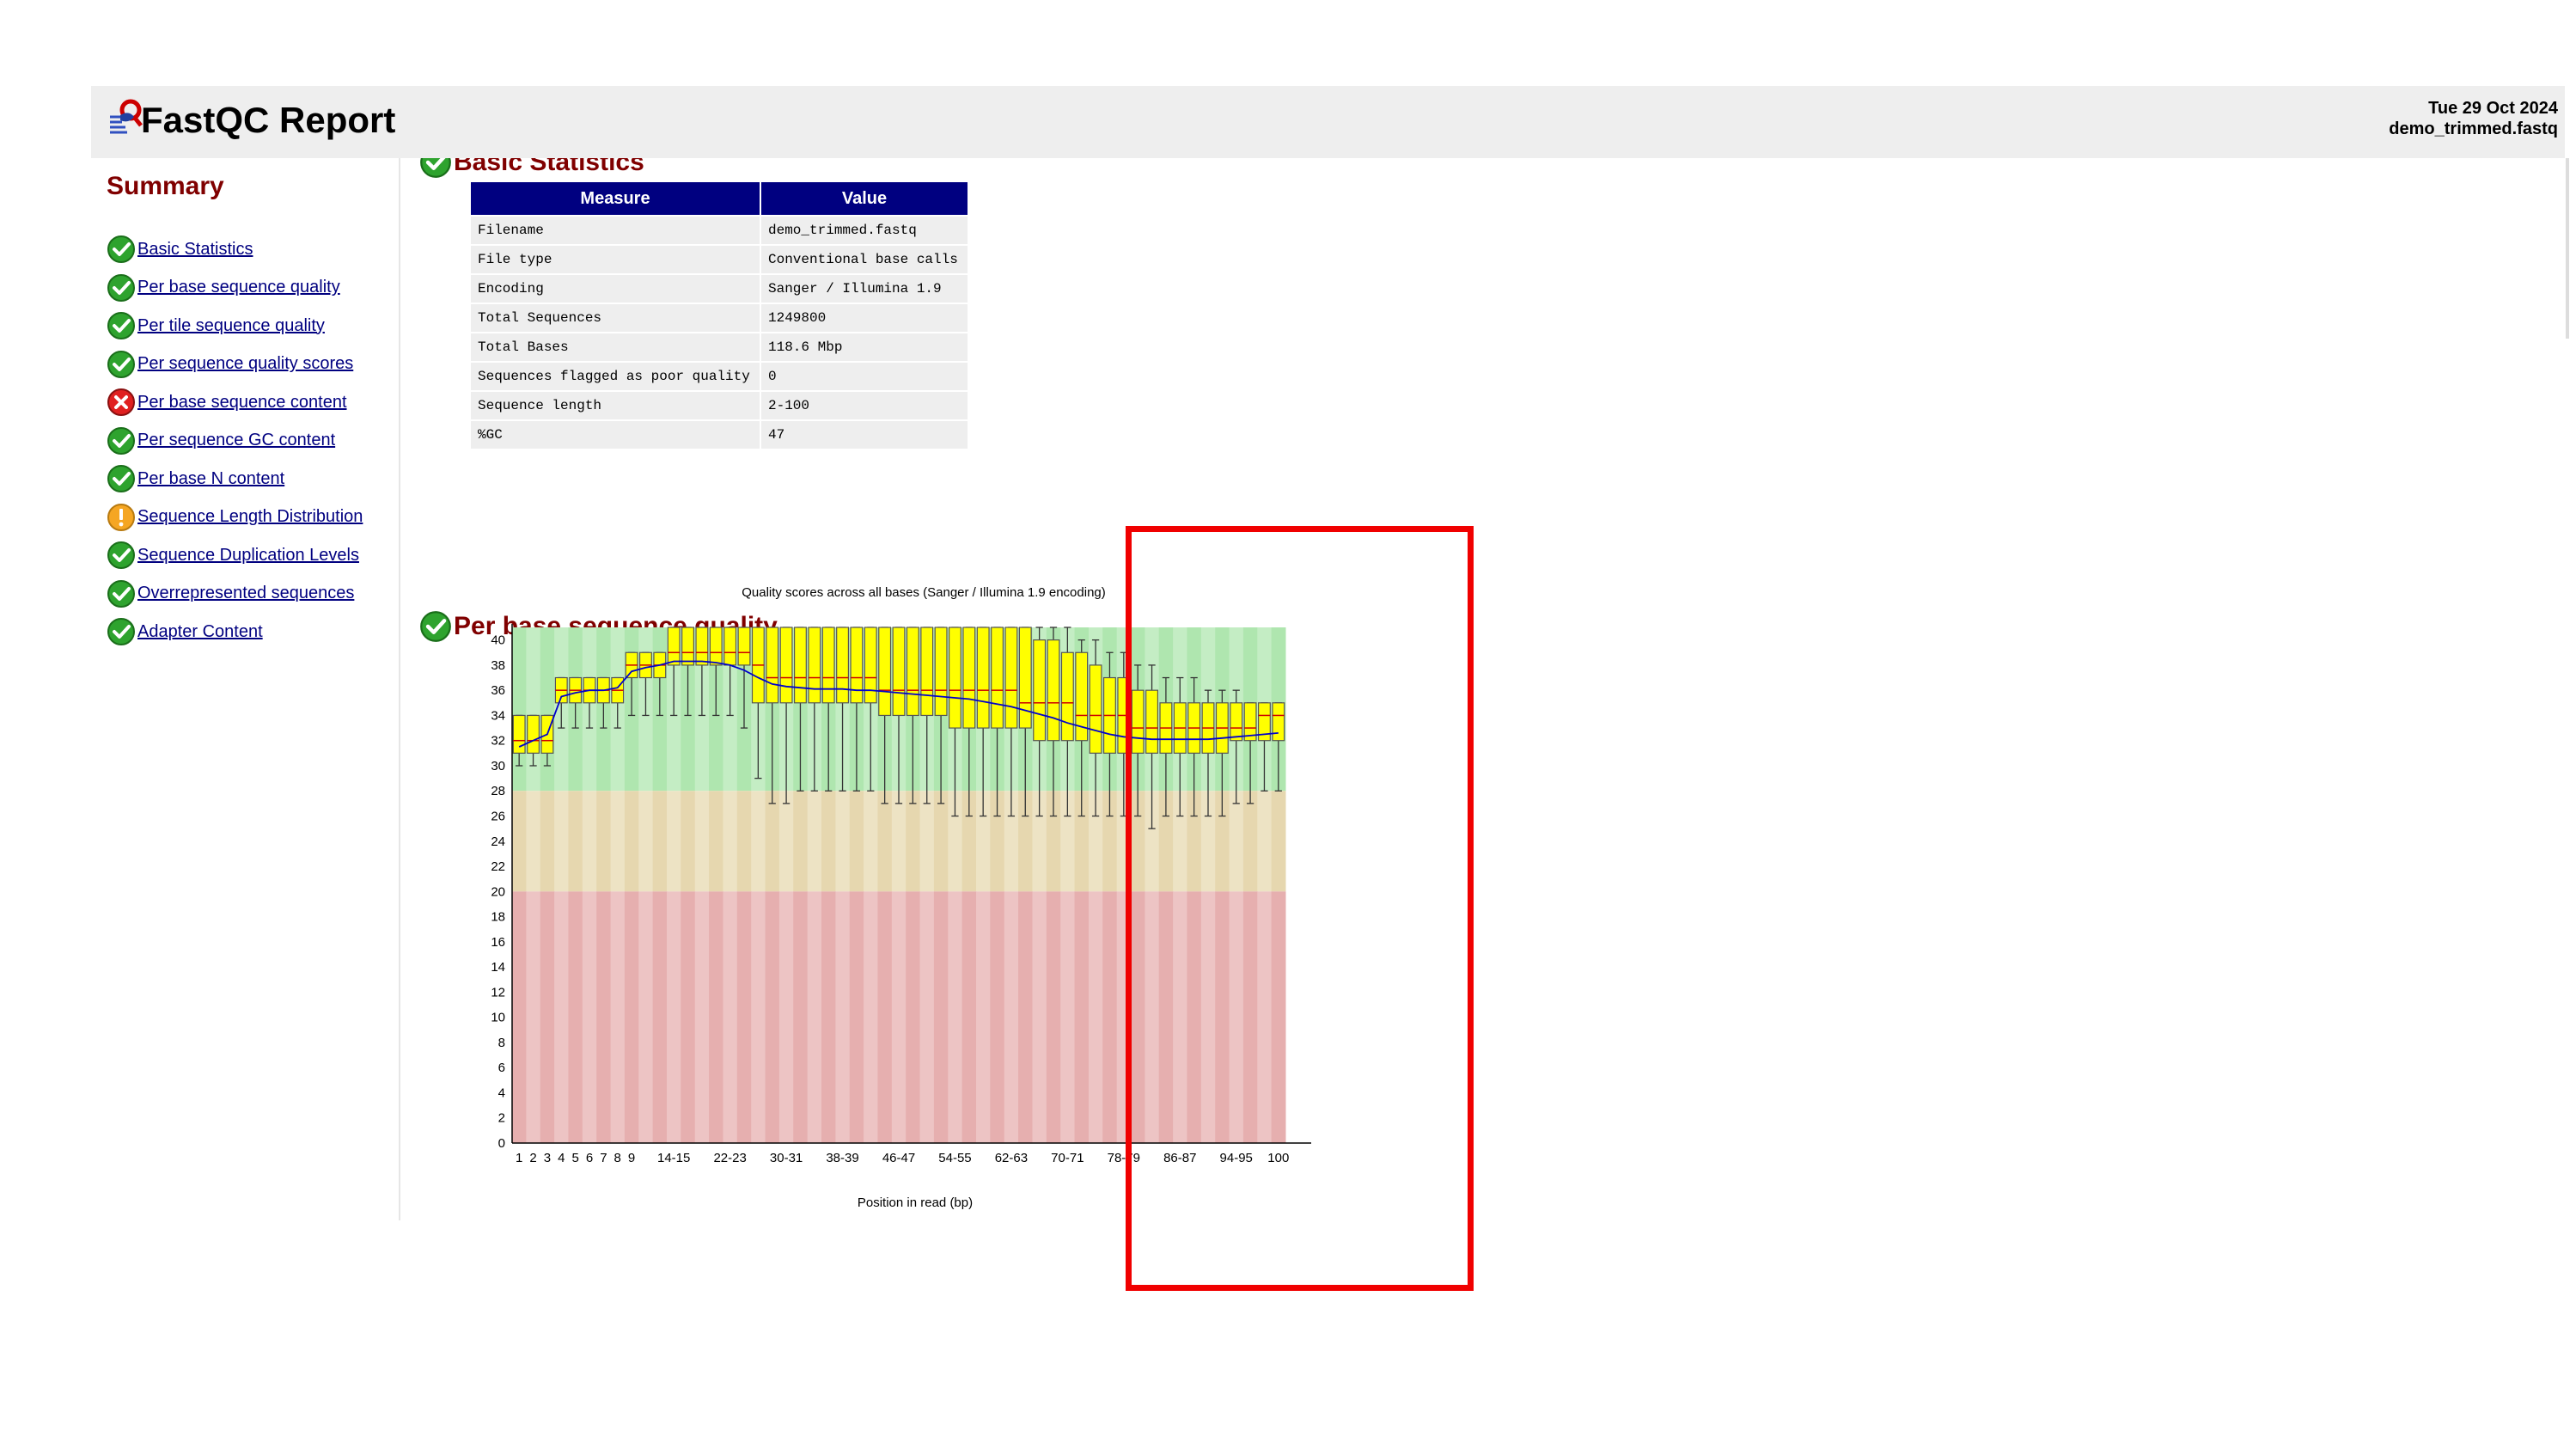 The height and width of the screenshot is (1449, 2576). What do you see at coordinates (719, 434) in the screenshot?
I see `table-row: %GC 47` at bounding box center [719, 434].